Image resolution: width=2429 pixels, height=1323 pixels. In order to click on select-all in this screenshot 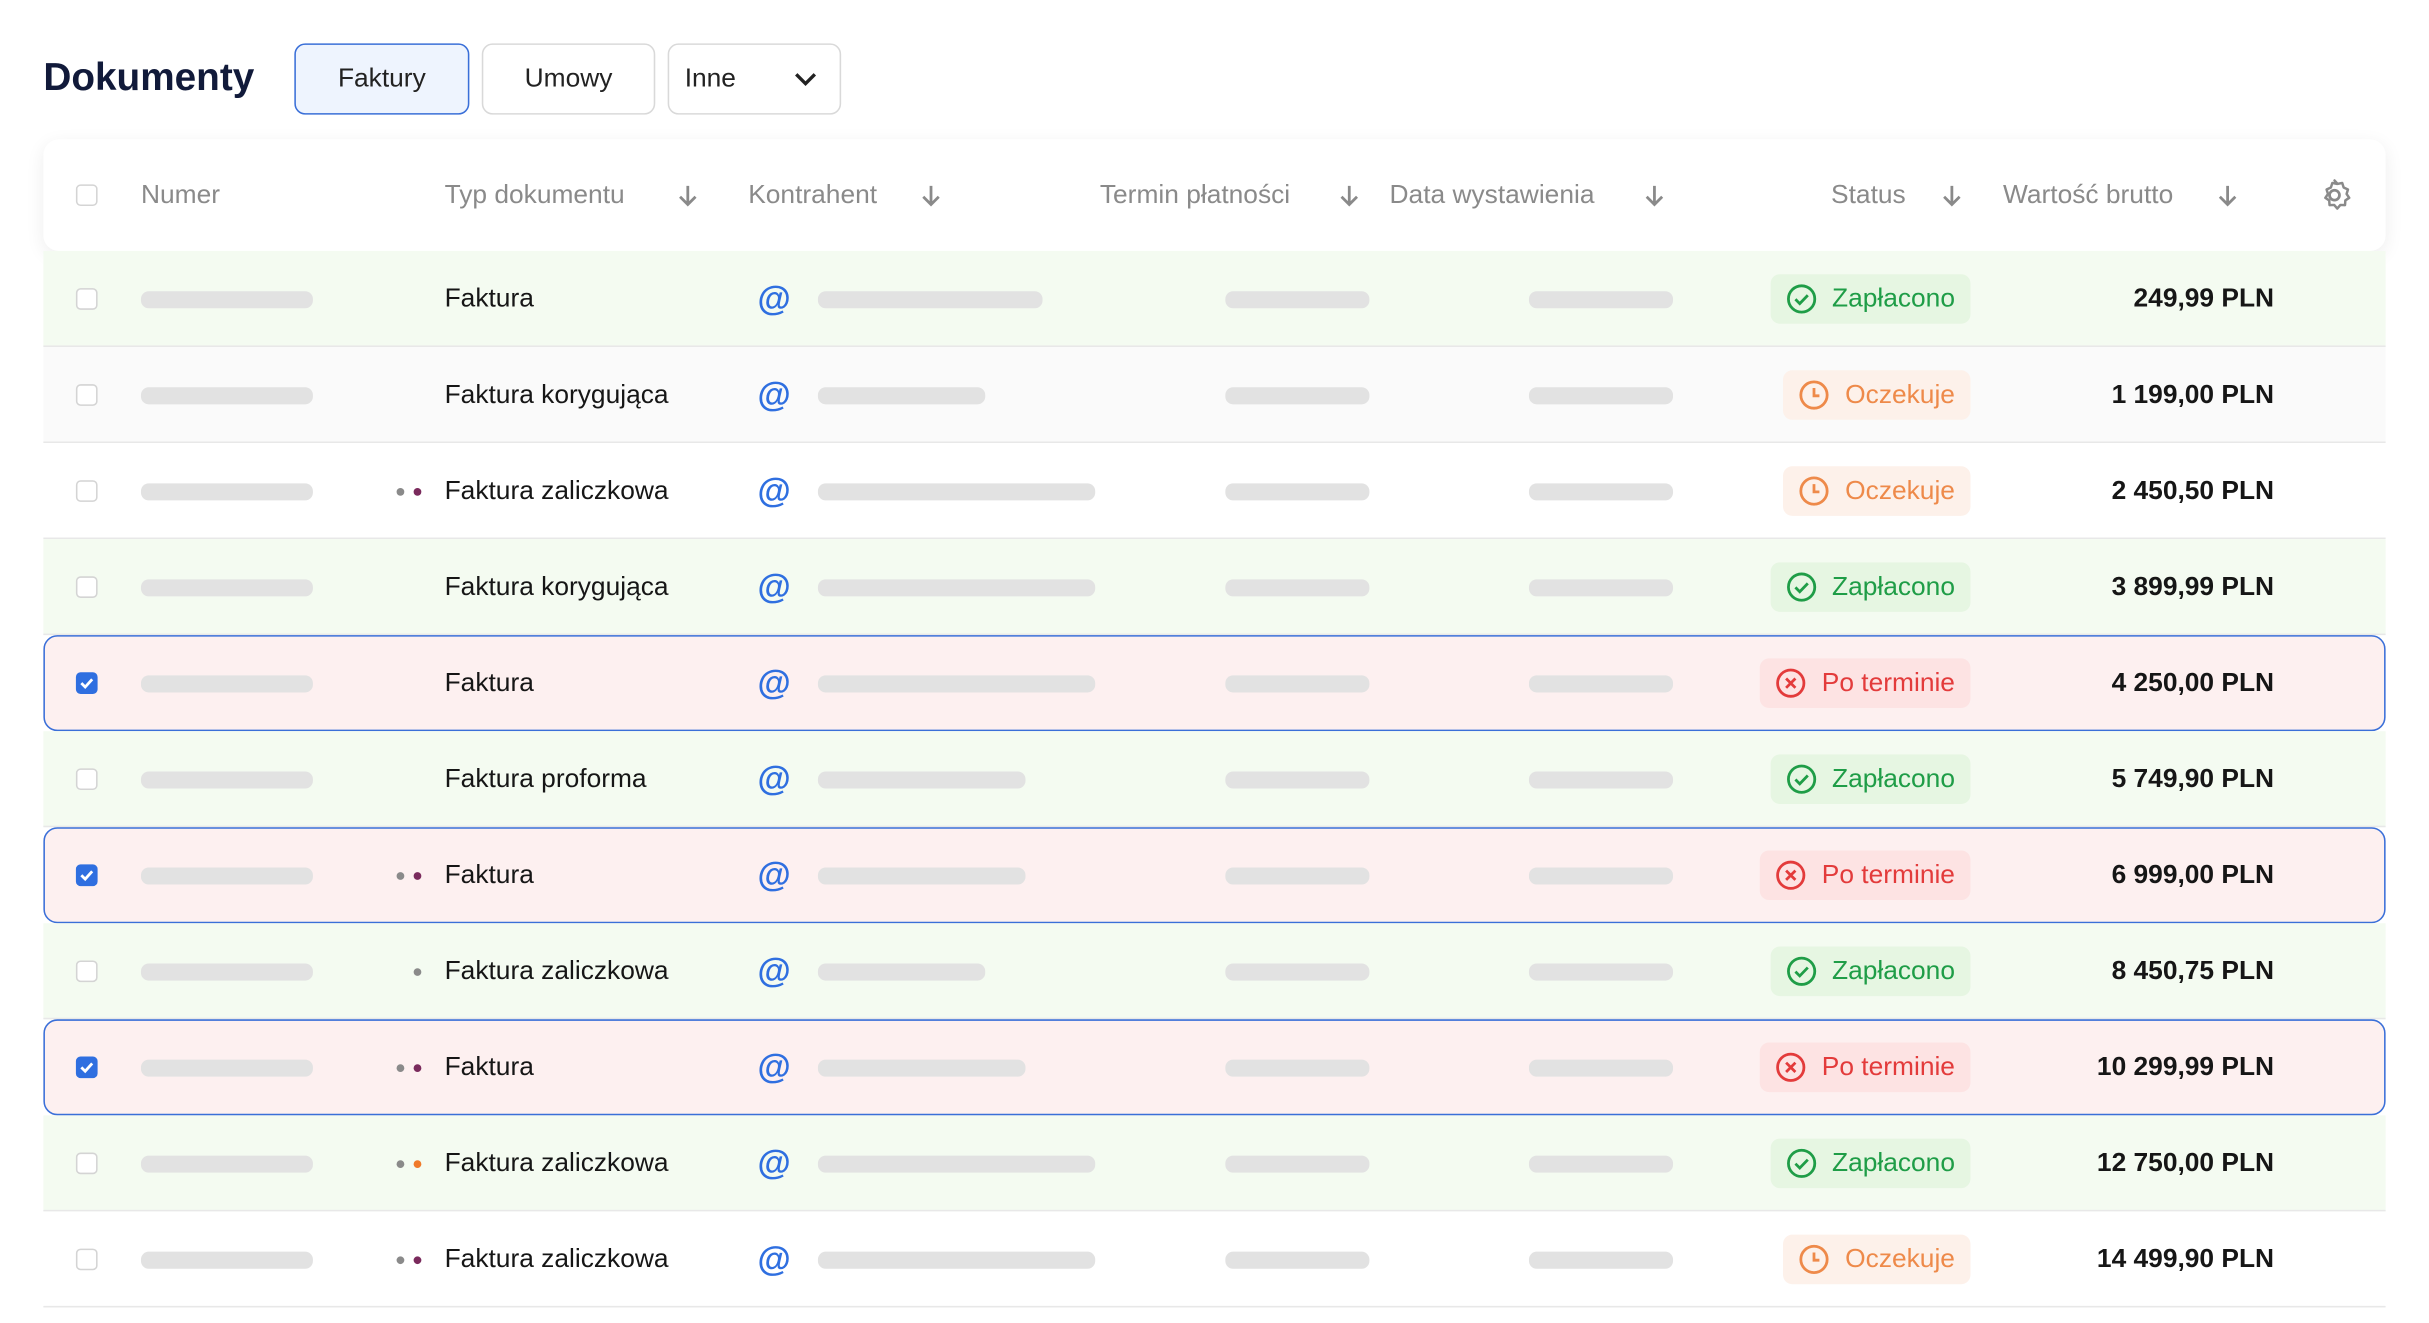, I will do `click(86, 195)`.